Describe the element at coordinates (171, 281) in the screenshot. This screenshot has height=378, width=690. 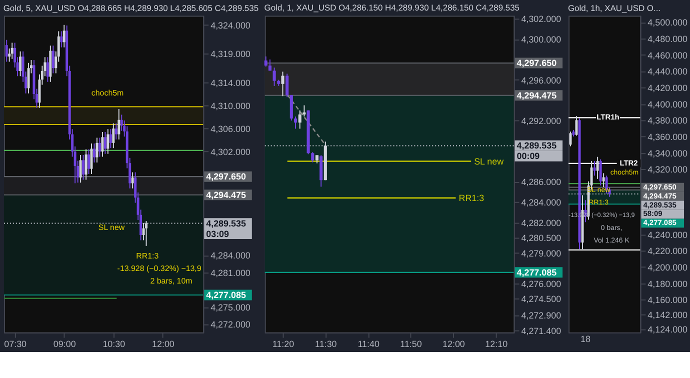
I see `annotation: 2 bars, 10m` at that location.